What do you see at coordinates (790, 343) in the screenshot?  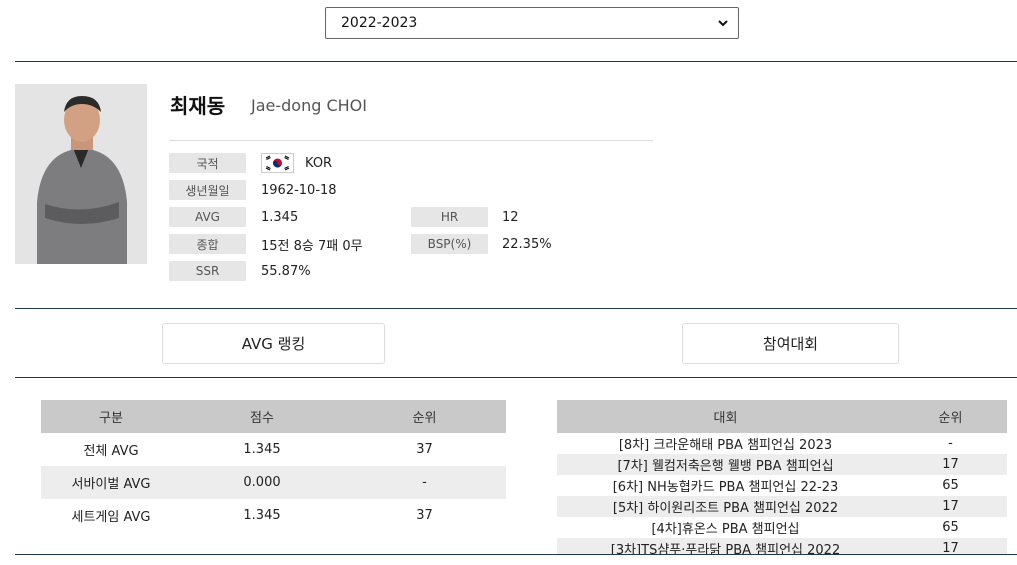 I see `tab-tournaments: 참여대회` at bounding box center [790, 343].